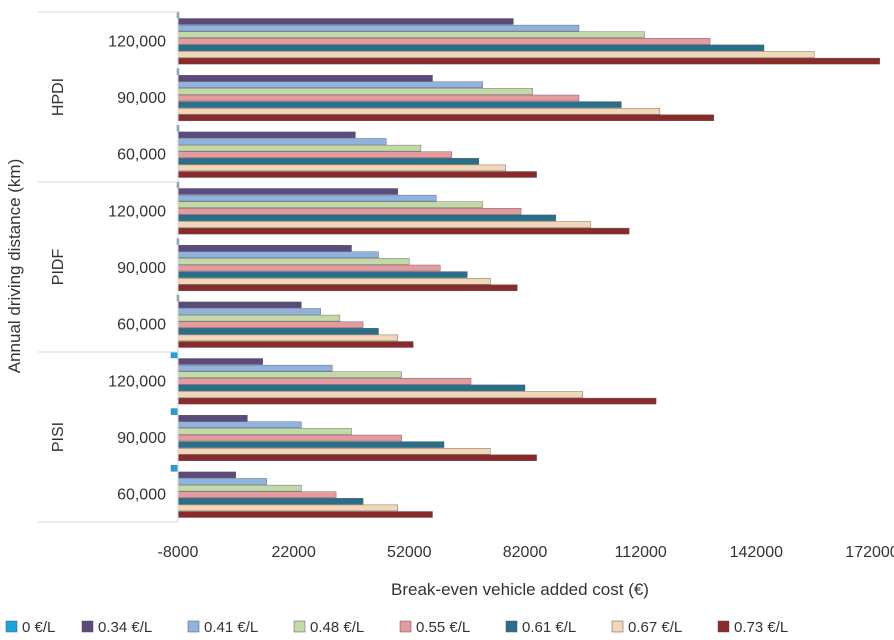 This screenshot has width=894, height=640. I want to click on axes-layer, so click(108, 267).